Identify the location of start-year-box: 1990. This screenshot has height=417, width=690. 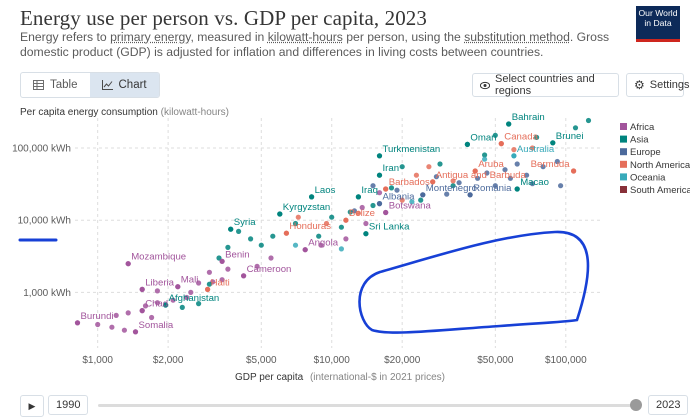
(68, 405).